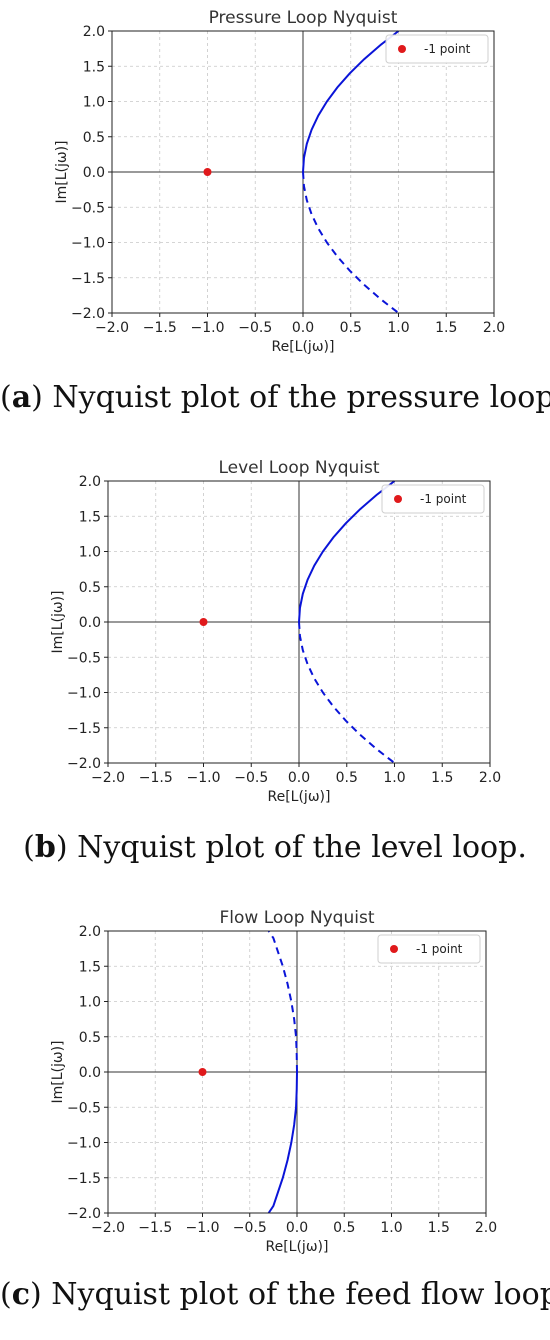  I want to click on chart-title: Pressure Loop Nyquist, so click(303, 18).